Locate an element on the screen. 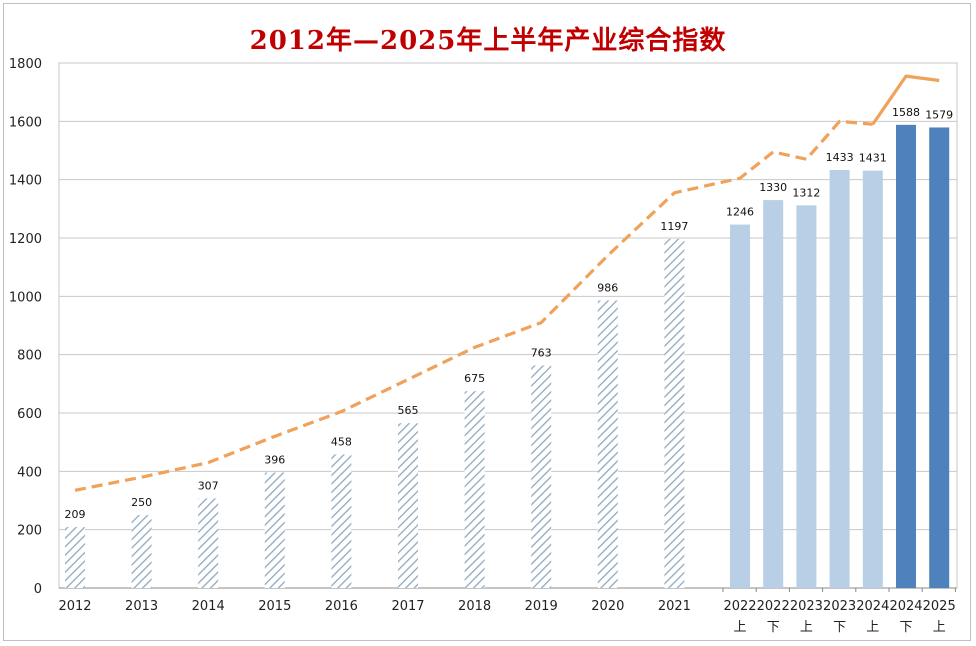  data-label: 1330 is located at coordinates (773, 187).